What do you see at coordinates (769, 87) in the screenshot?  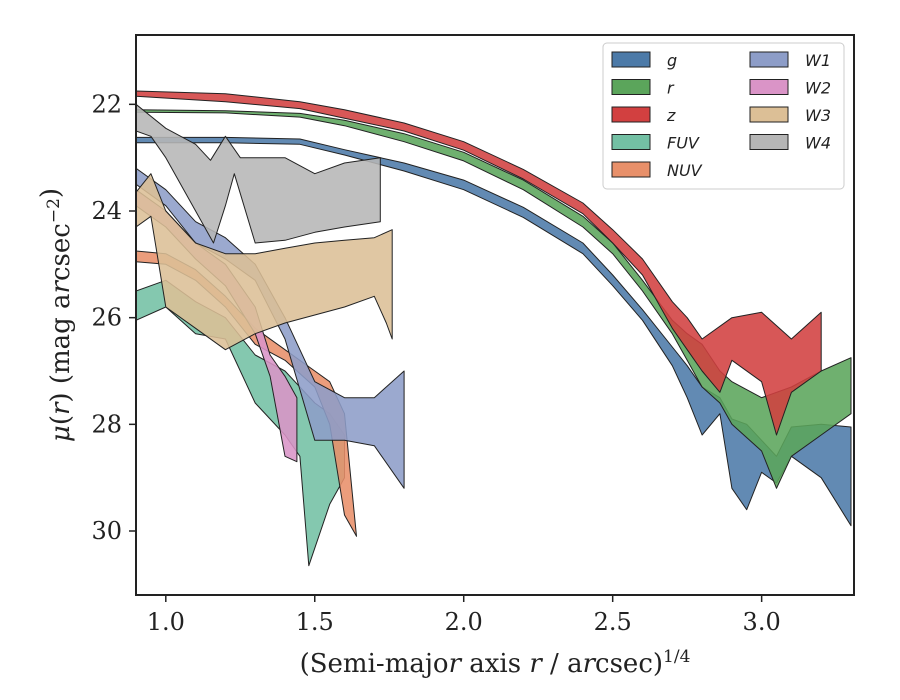 I see `legend-swatch-w2` at bounding box center [769, 87].